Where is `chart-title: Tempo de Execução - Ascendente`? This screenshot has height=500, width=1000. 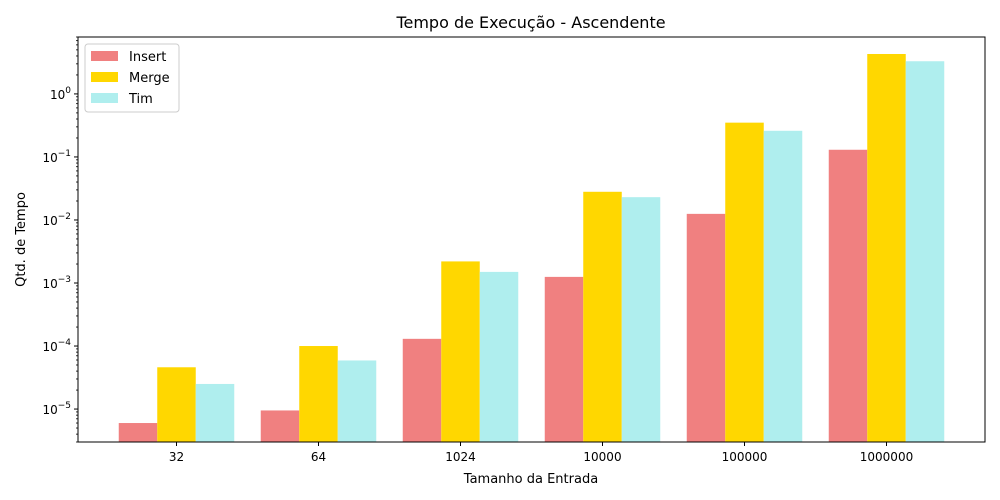 chart-title: Tempo de Execução - Ascendente is located at coordinates (530, 22).